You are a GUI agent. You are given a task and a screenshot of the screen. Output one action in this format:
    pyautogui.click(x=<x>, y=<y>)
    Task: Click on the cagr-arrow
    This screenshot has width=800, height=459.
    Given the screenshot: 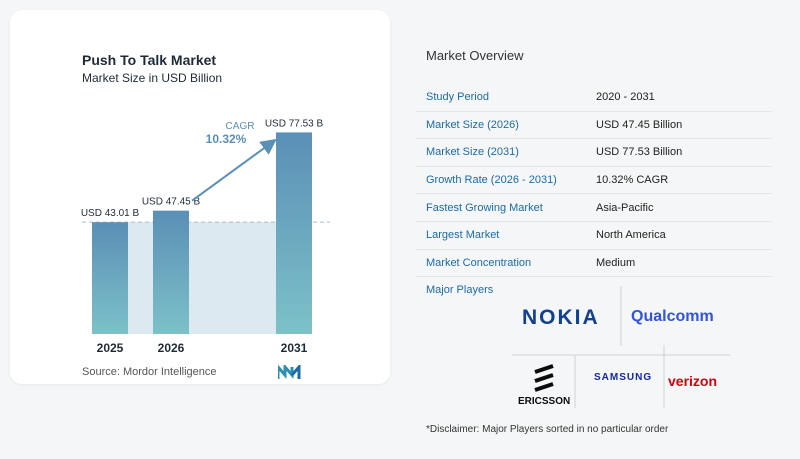 What is the action you would take?
    pyautogui.click(x=234, y=170)
    